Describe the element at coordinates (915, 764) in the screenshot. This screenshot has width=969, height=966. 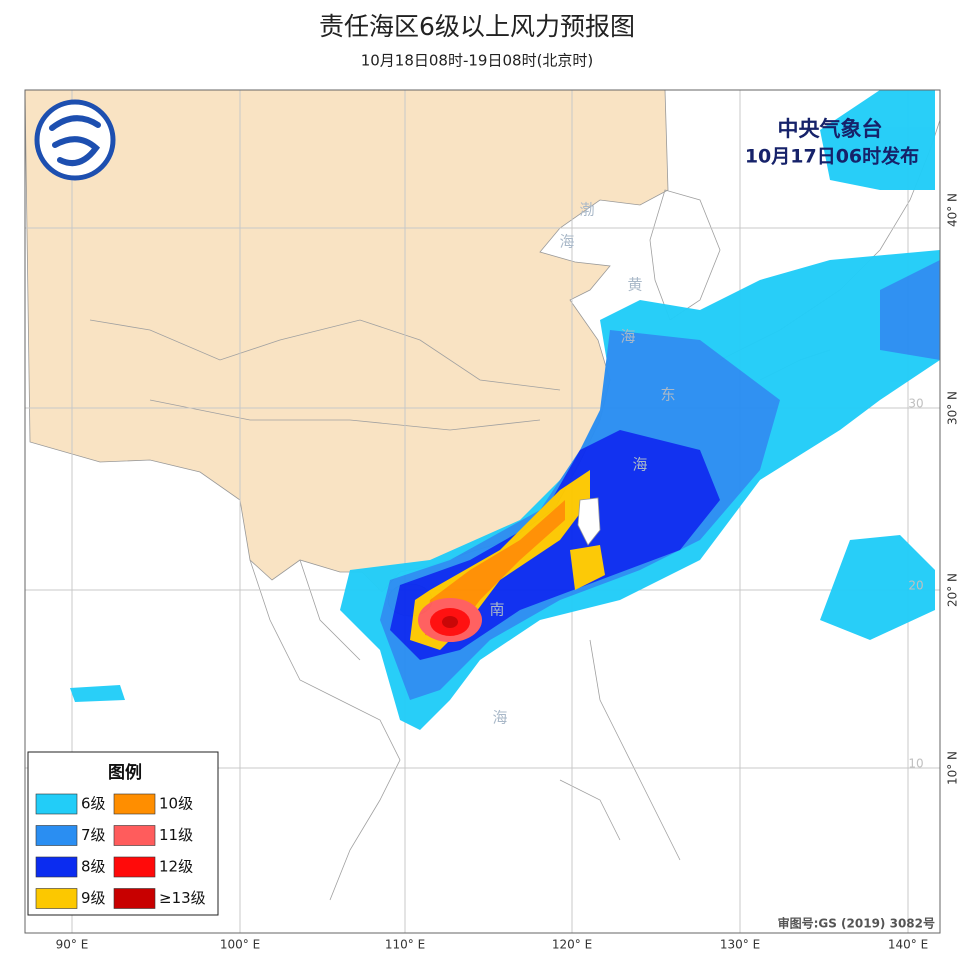
I see `inner-latitude-label: 10` at that location.